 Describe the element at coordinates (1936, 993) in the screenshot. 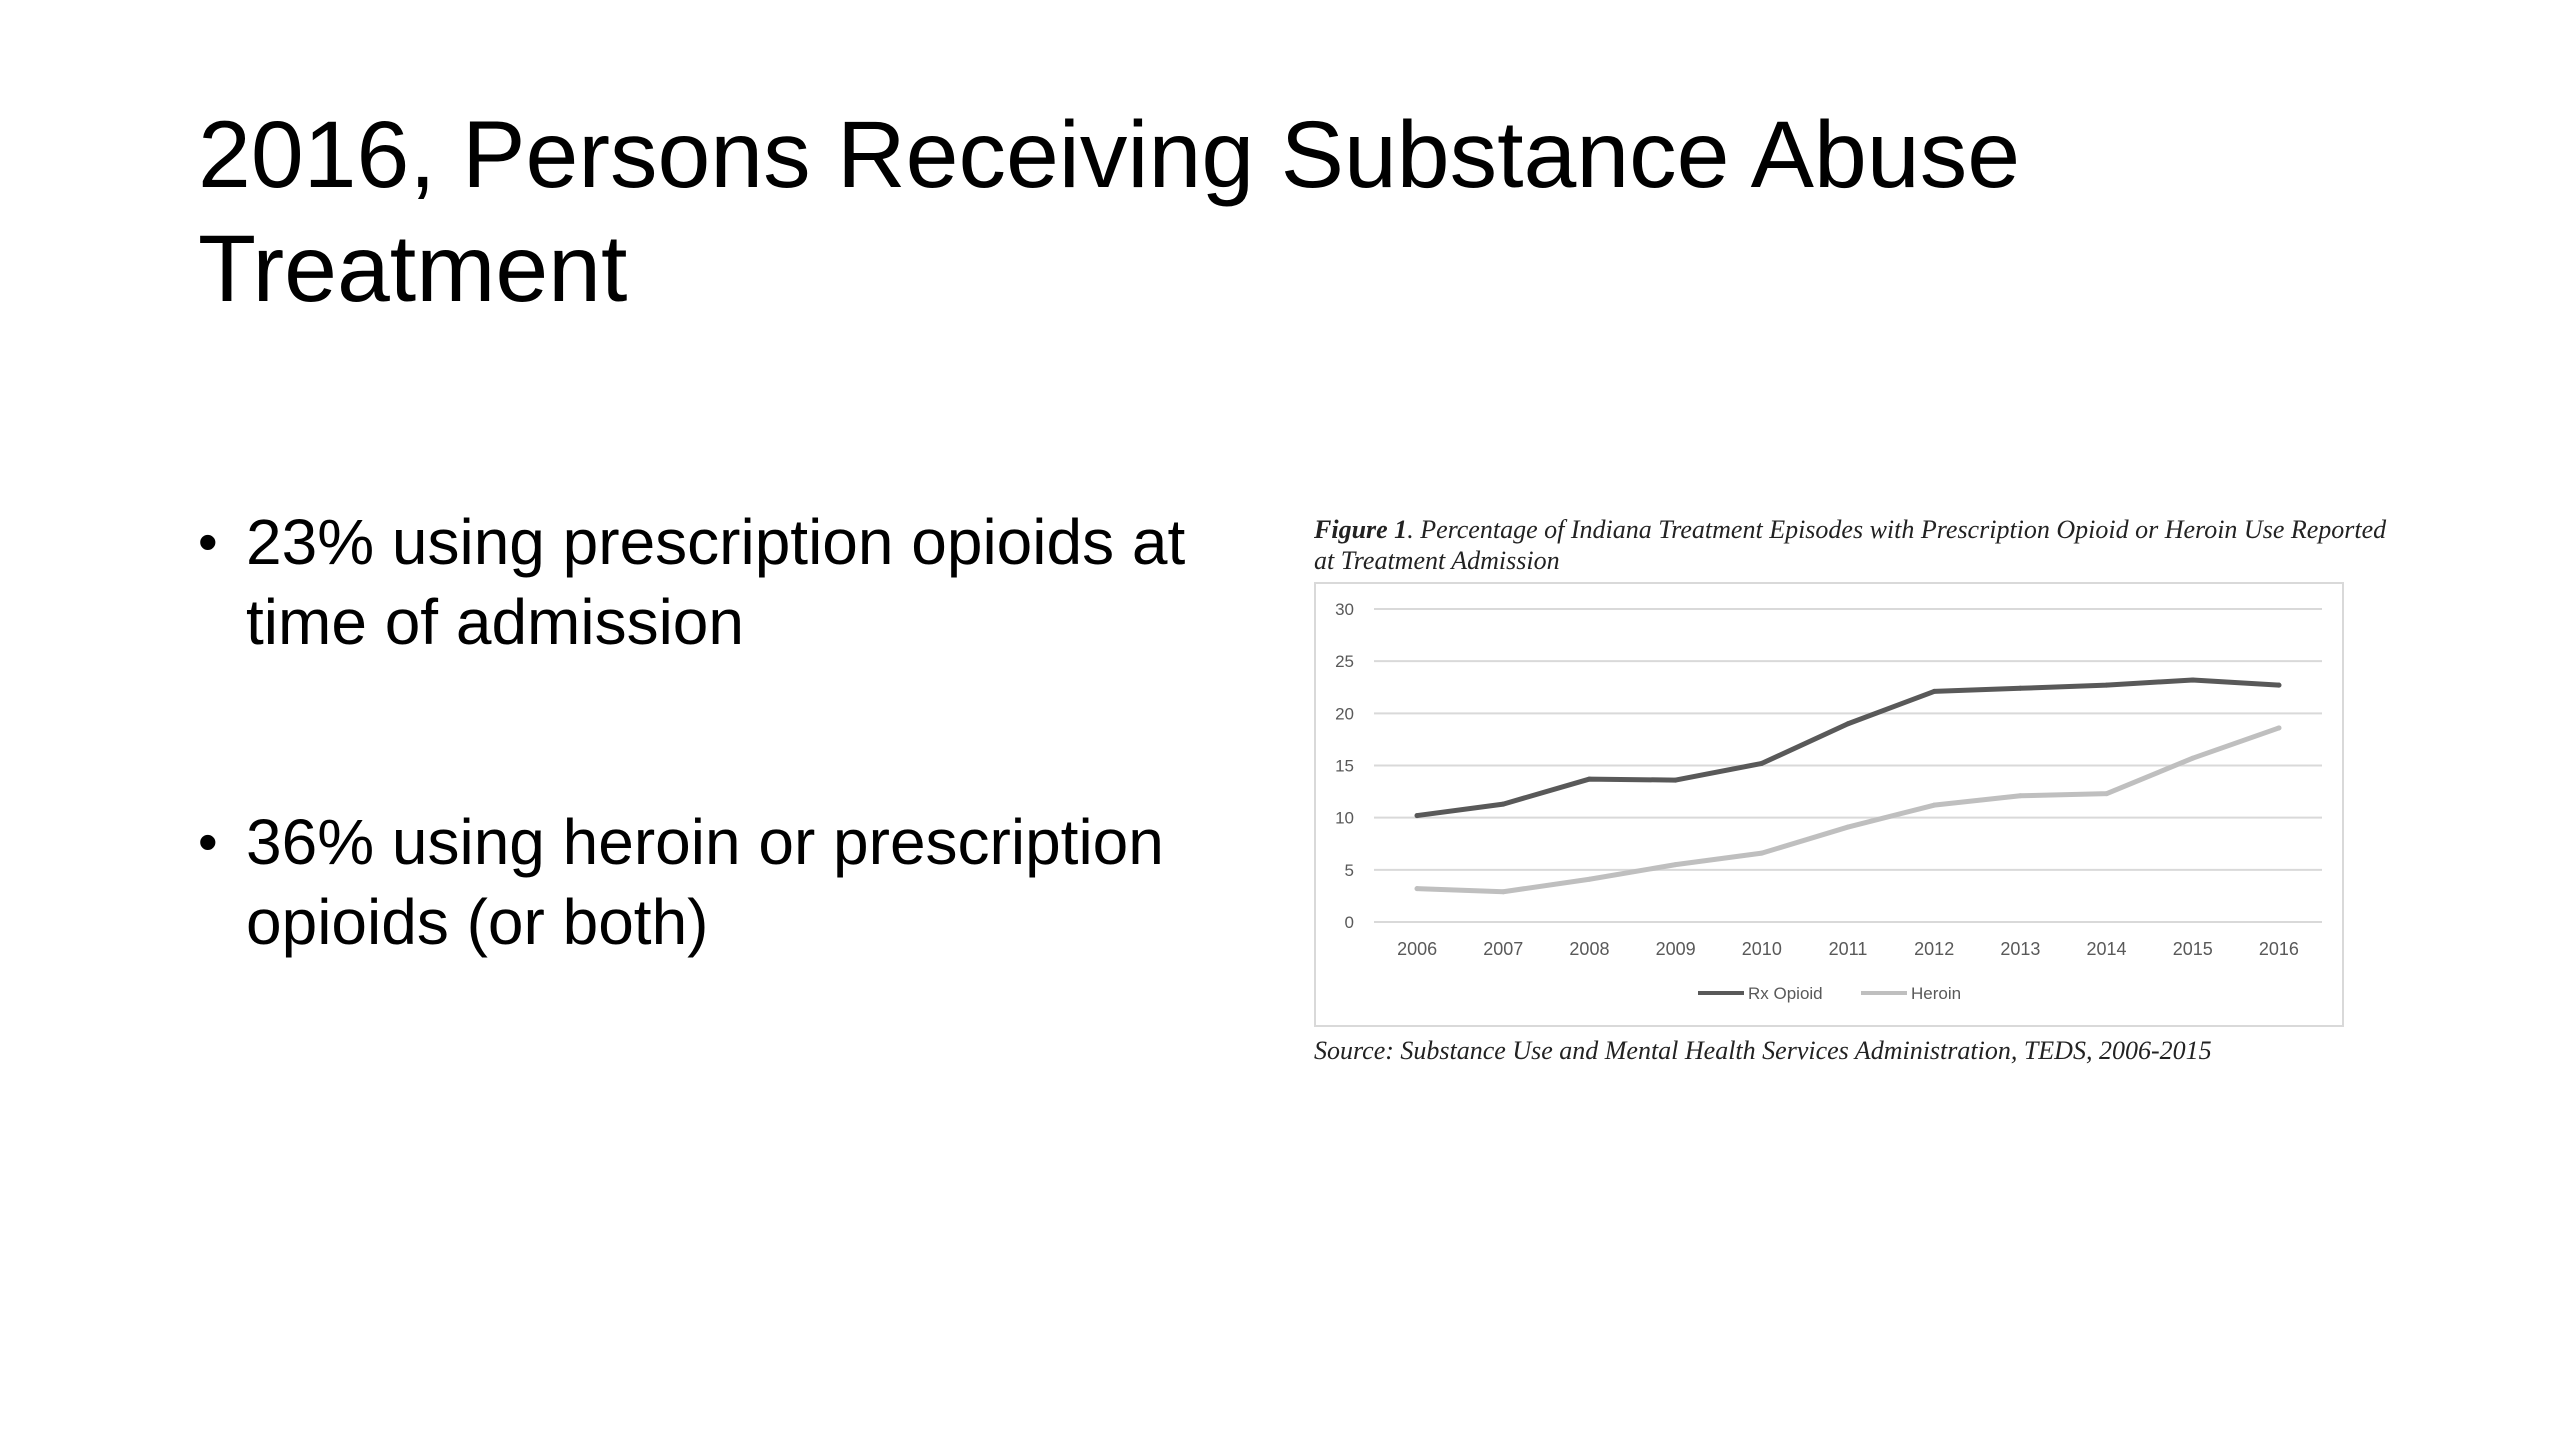

I see `legend-label: Heroin` at that location.